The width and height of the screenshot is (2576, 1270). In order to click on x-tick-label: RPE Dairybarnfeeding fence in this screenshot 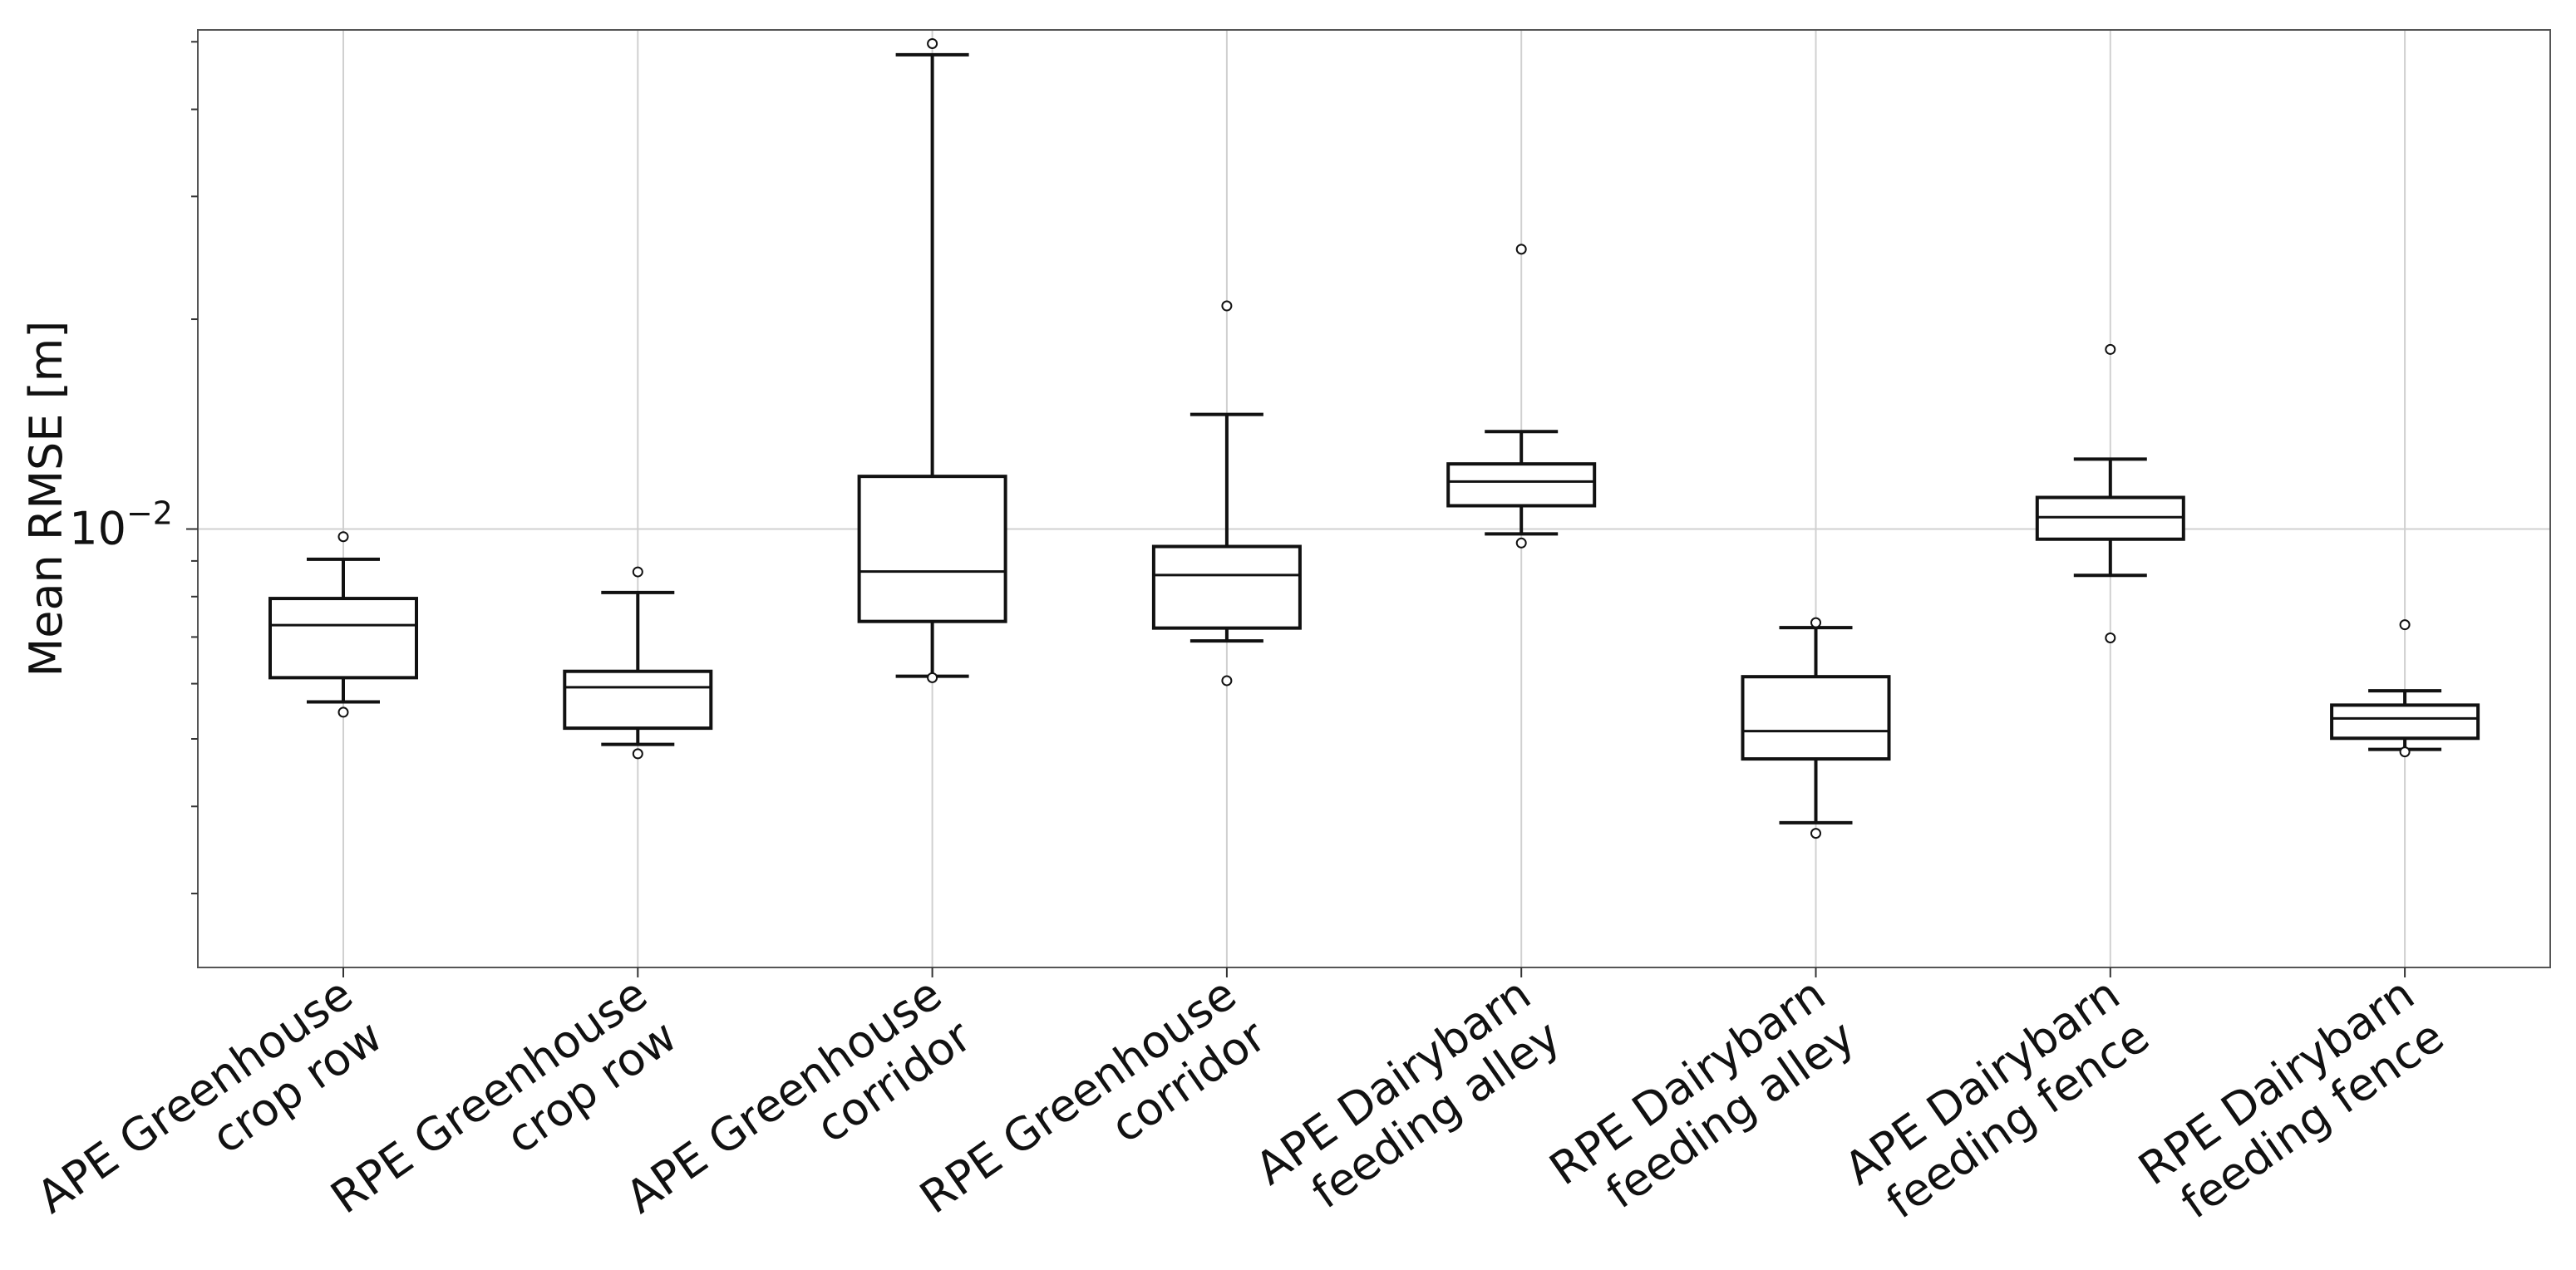, I will do `click(2292, 1102)`.